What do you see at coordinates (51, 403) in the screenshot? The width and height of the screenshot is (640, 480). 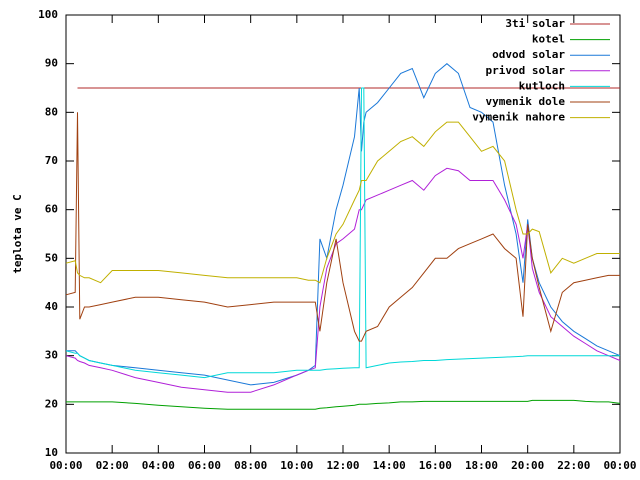 I see `y-tick-label: 20` at bounding box center [51, 403].